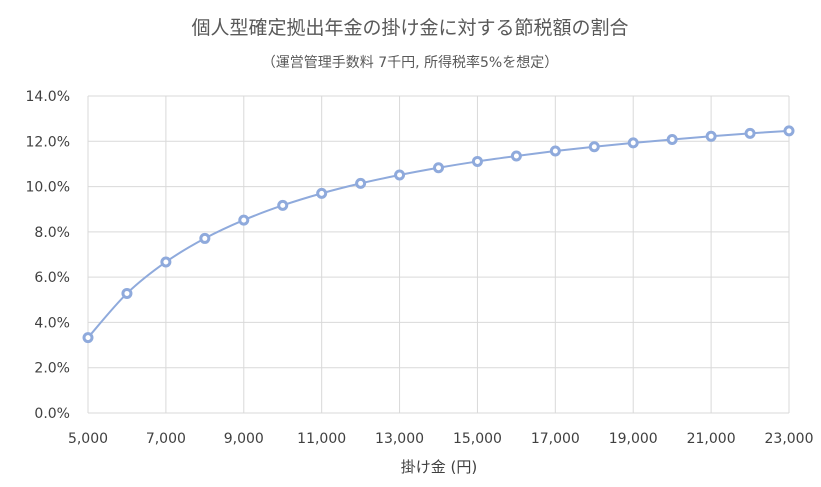 Image resolution: width=821 pixels, height=487 pixels. I want to click on x-tick-label: 13,000, so click(399, 439).